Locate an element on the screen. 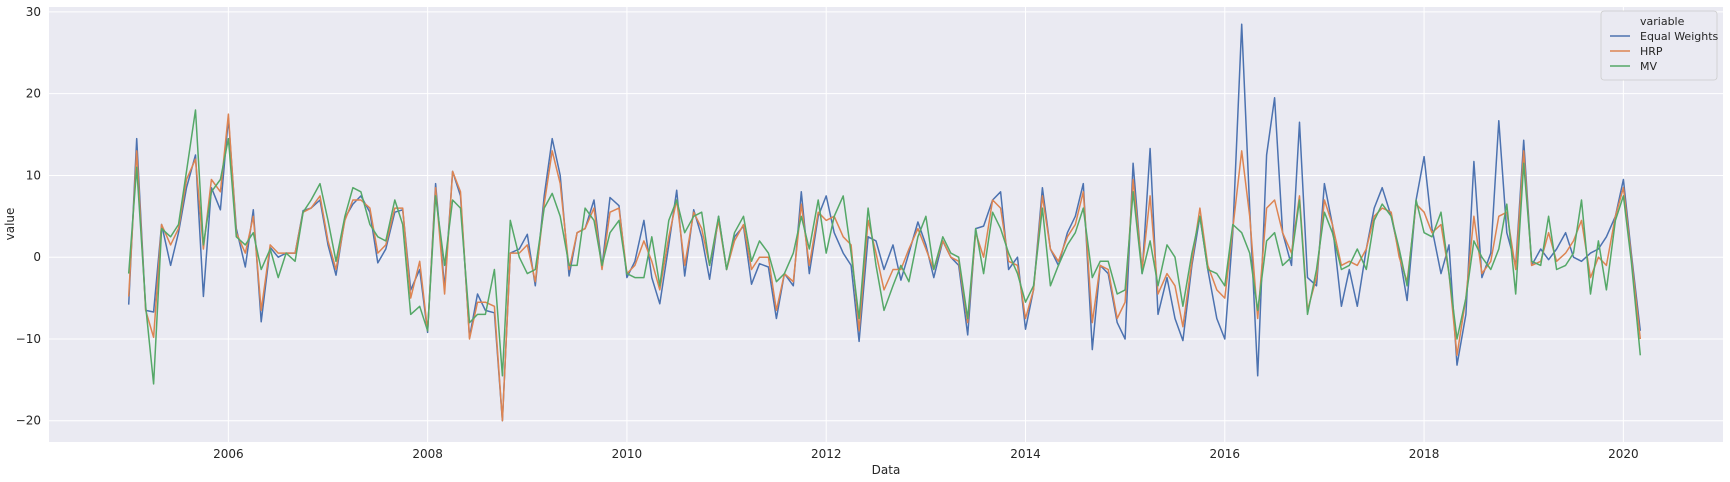 The width and height of the screenshot is (1730, 482). x-tick-label: 2020 is located at coordinates (1623, 454).